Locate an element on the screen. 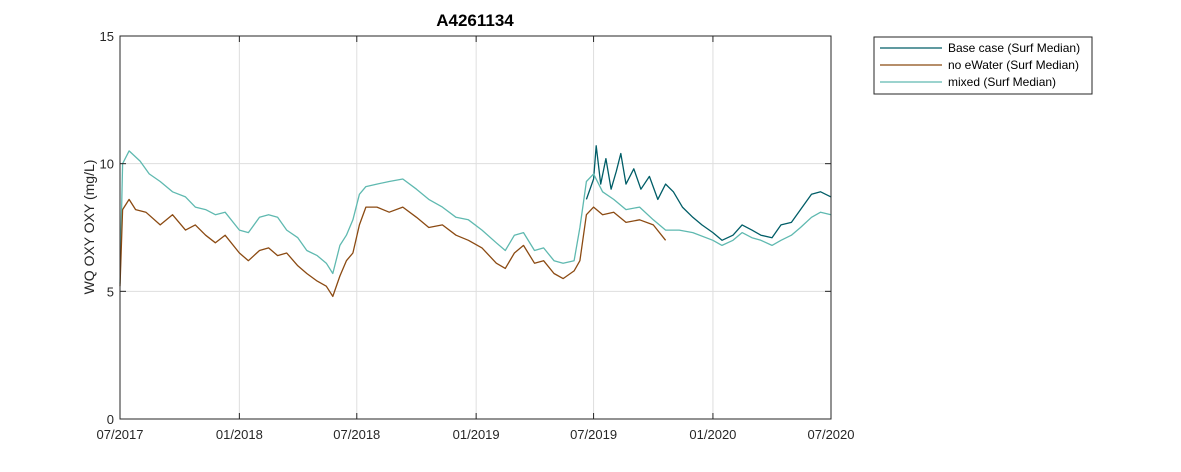 The image size is (1181, 472). y-tick-label: 0 is located at coordinates (110, 419).